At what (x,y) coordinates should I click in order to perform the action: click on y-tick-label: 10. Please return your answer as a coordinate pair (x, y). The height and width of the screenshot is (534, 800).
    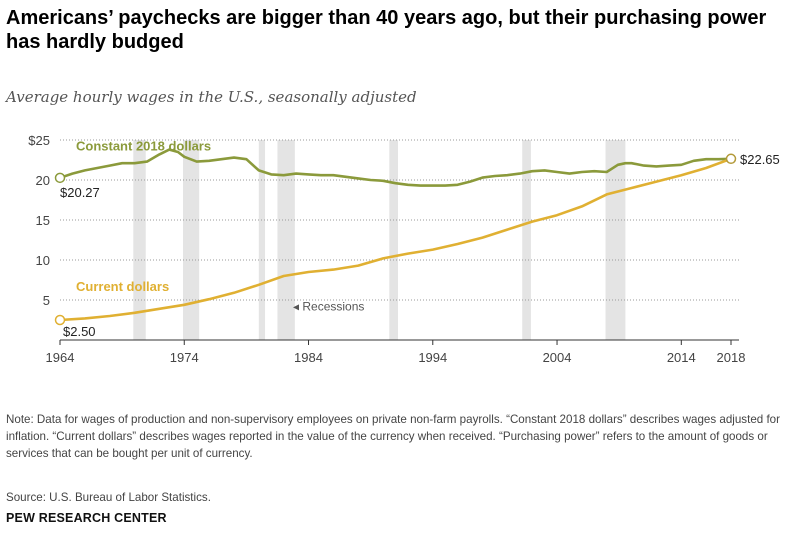
    Looking at the image, I should click on (43, 260).